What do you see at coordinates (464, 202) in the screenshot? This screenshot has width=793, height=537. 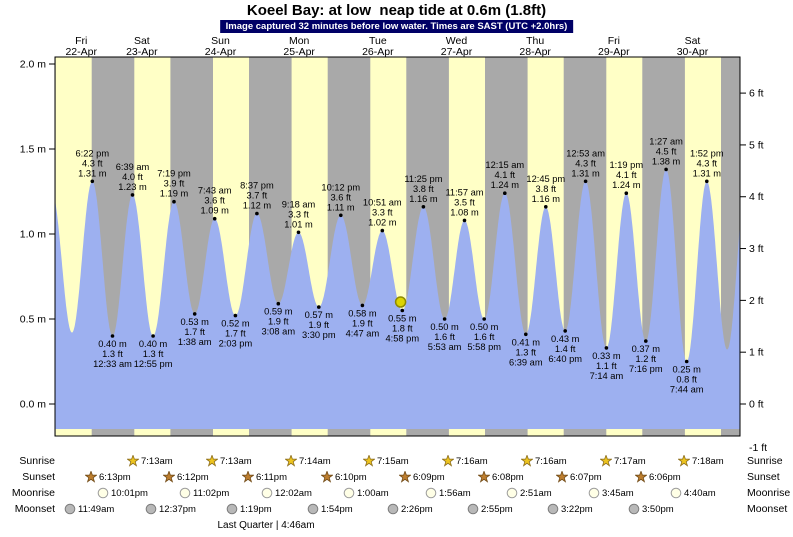 I see `high-tide-label: 11:57 am 3.5 ft 1.08 m` at bounding box center [464, 202].